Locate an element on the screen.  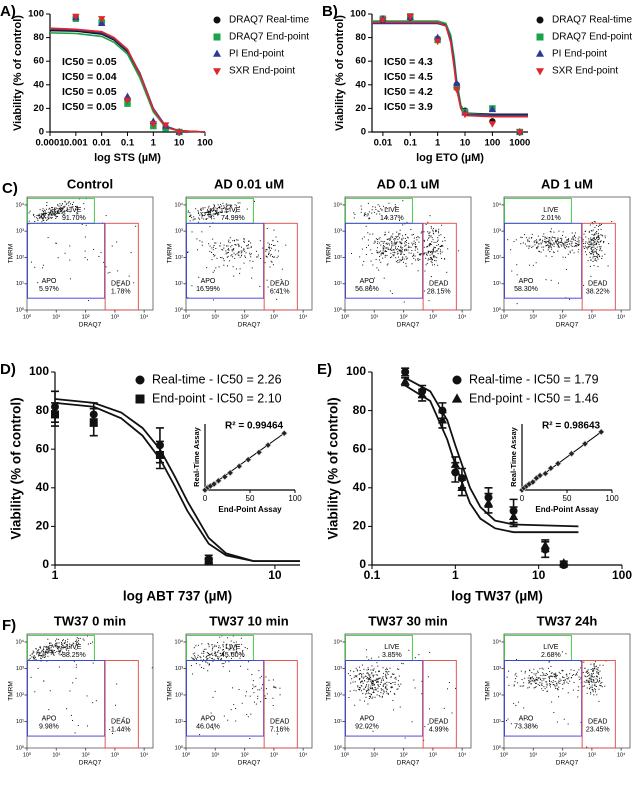
x-tick-label: 10³ is located at coordinates (274, 755).